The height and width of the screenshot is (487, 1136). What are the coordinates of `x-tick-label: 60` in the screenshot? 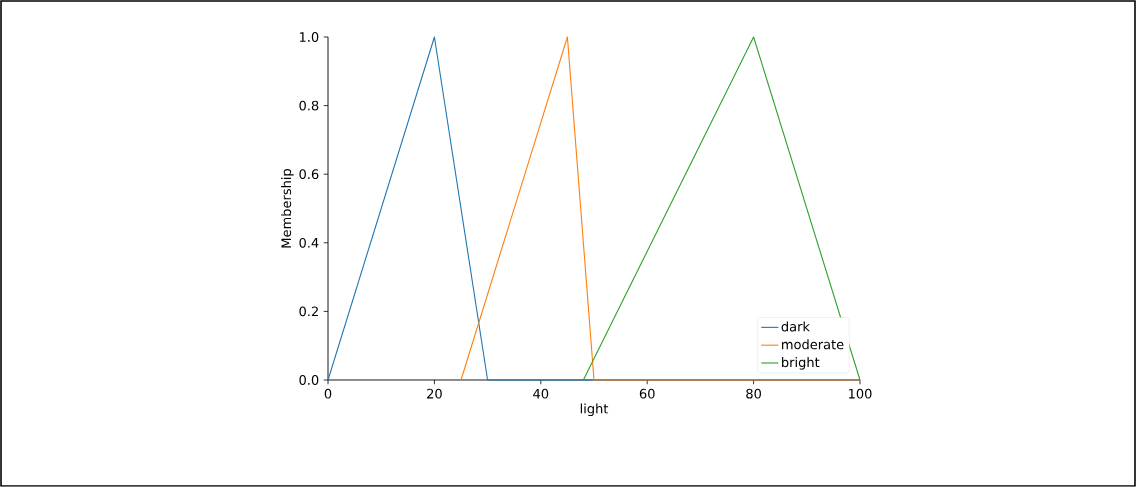 It's located at (647, 393).